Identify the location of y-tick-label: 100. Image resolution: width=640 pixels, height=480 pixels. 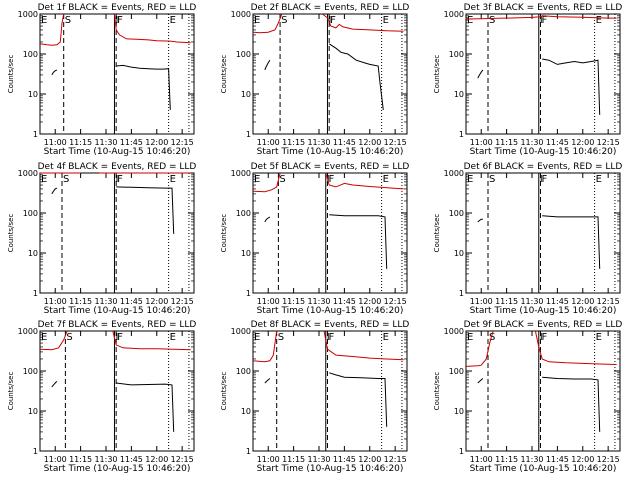
(30, 213).